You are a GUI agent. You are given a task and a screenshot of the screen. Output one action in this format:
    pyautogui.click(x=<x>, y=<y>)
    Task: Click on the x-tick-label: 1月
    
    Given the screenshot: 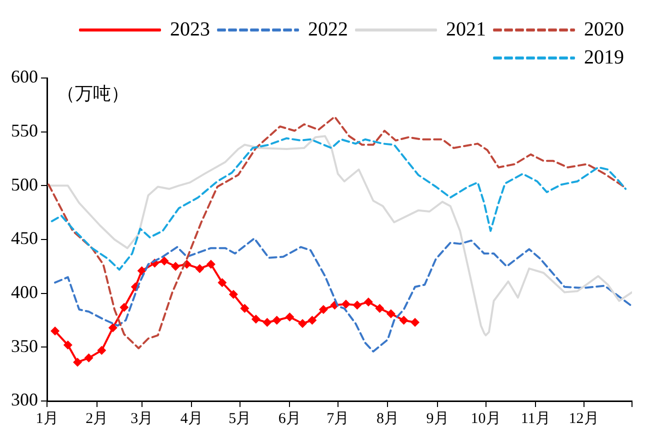 What is the action you would take?
    pyautogui.click(x=47, y=418)
    